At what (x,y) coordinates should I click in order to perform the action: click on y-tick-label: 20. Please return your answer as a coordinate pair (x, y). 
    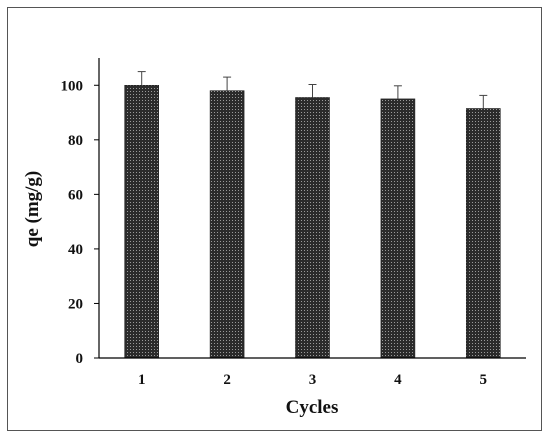
    Looking at the image, I should click on (75, 304).